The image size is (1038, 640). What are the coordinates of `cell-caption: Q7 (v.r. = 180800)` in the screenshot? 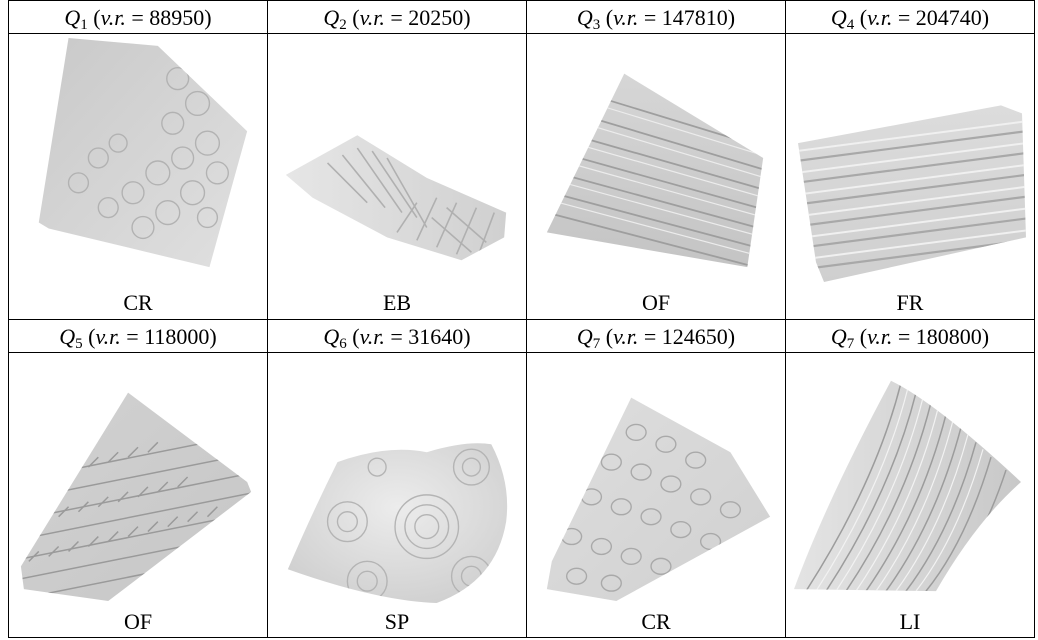 It's located at (910, 337).